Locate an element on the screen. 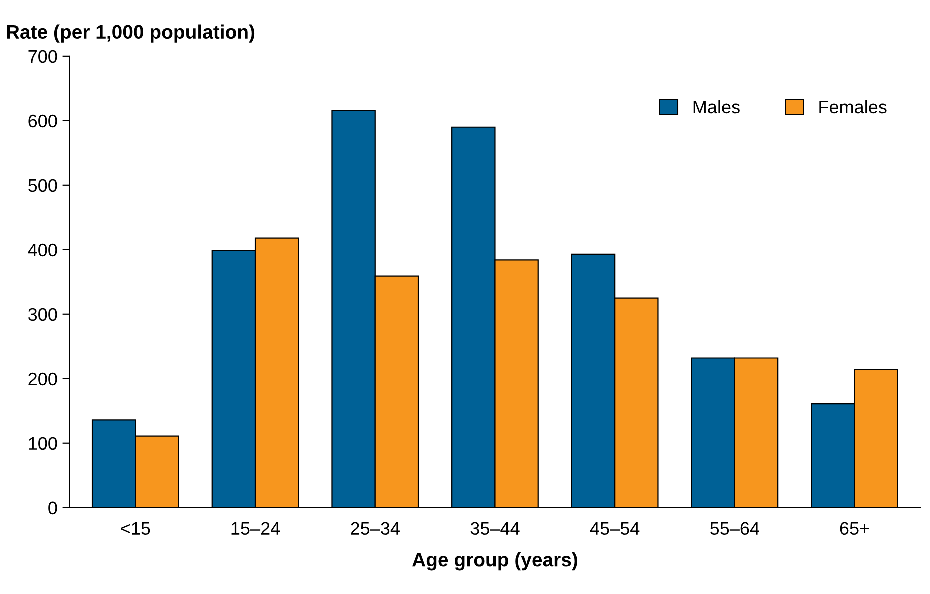 The image size is (930, 594). x-tick-label: 45–54 is located at coordinates (615, 529).